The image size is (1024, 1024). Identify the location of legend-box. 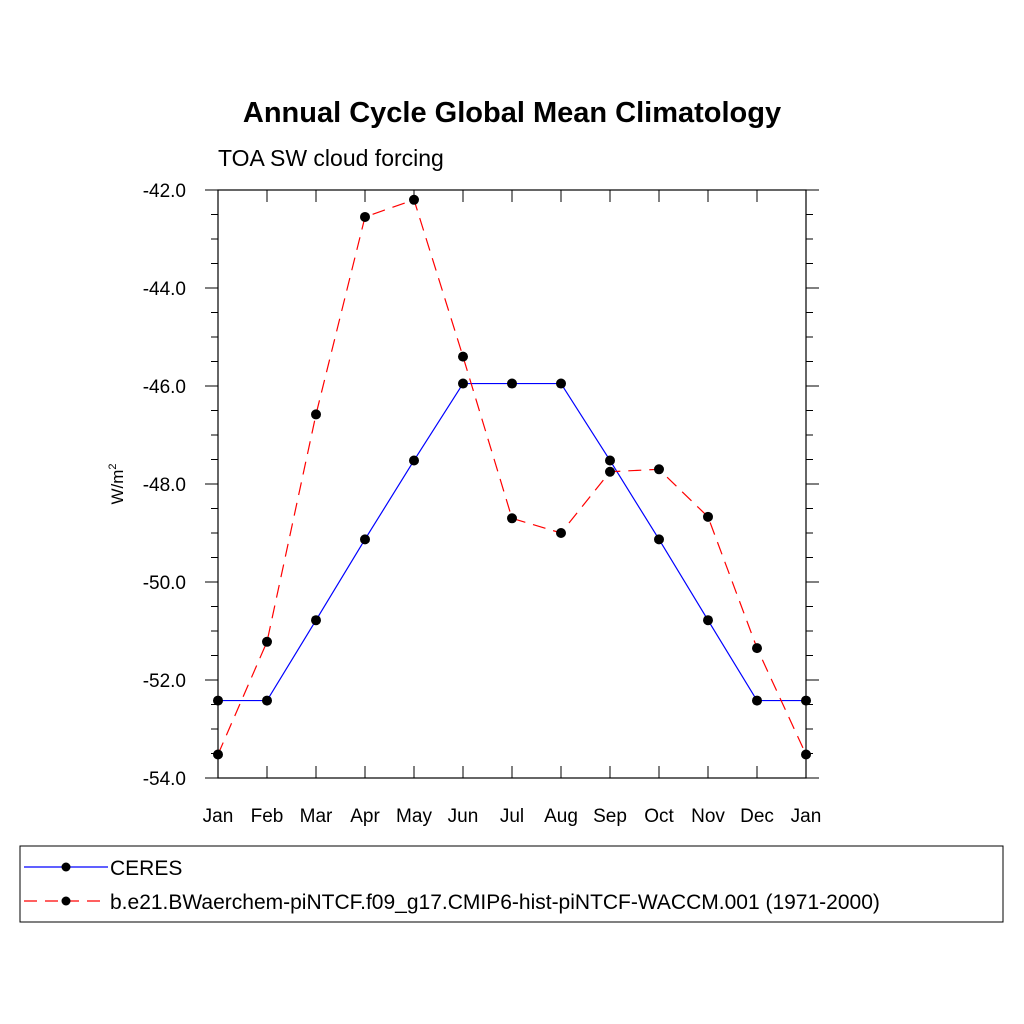
(511, 884).